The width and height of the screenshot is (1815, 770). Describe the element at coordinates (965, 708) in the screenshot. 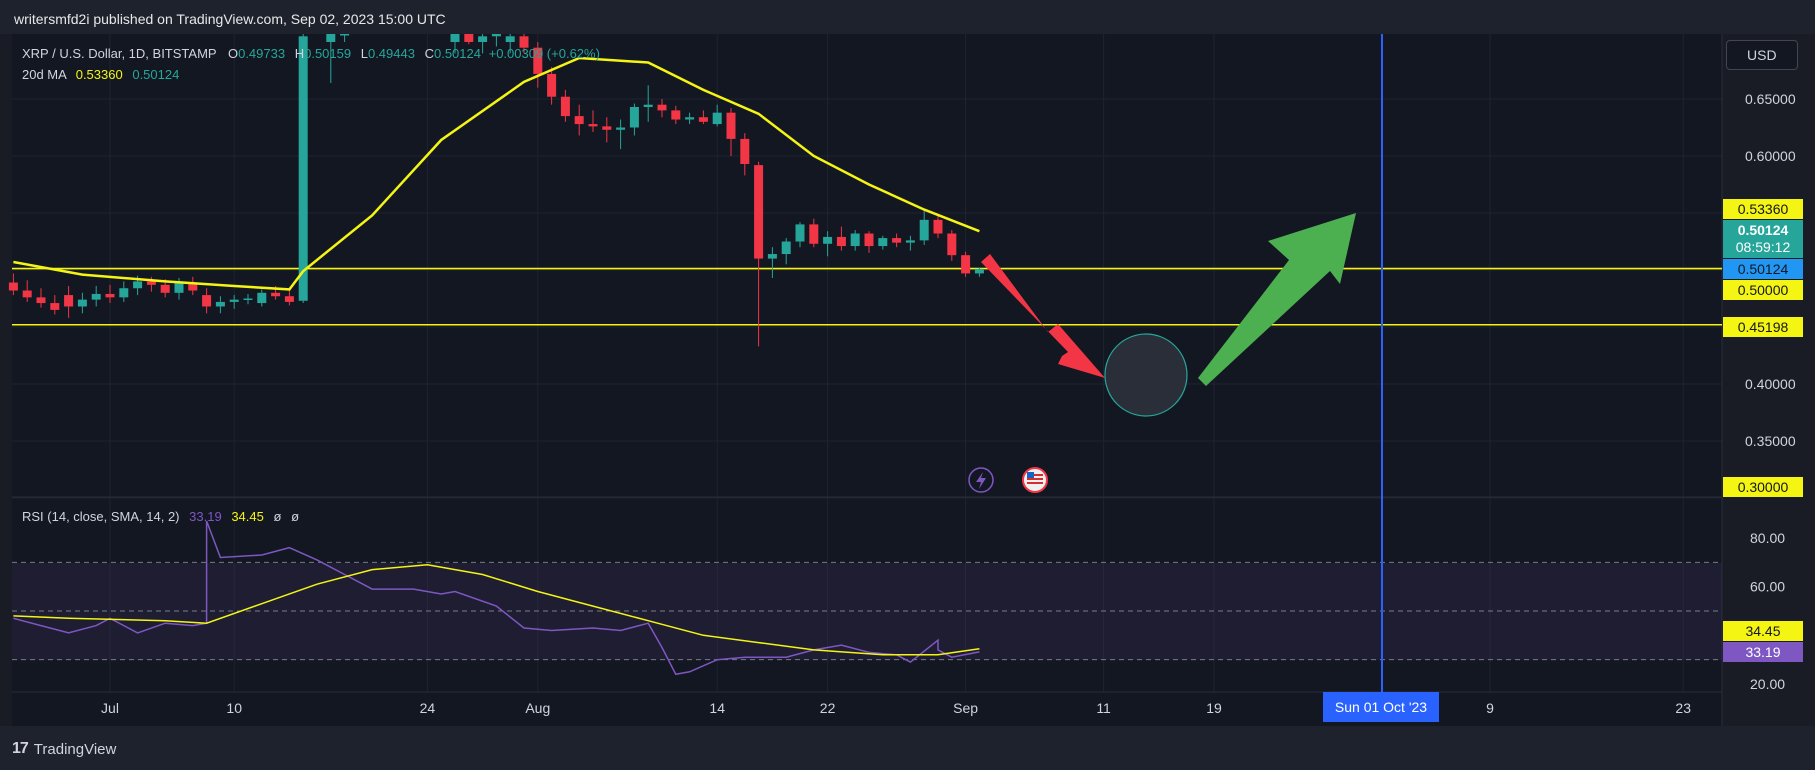

I see `time-tick-label: Sep` at that location.